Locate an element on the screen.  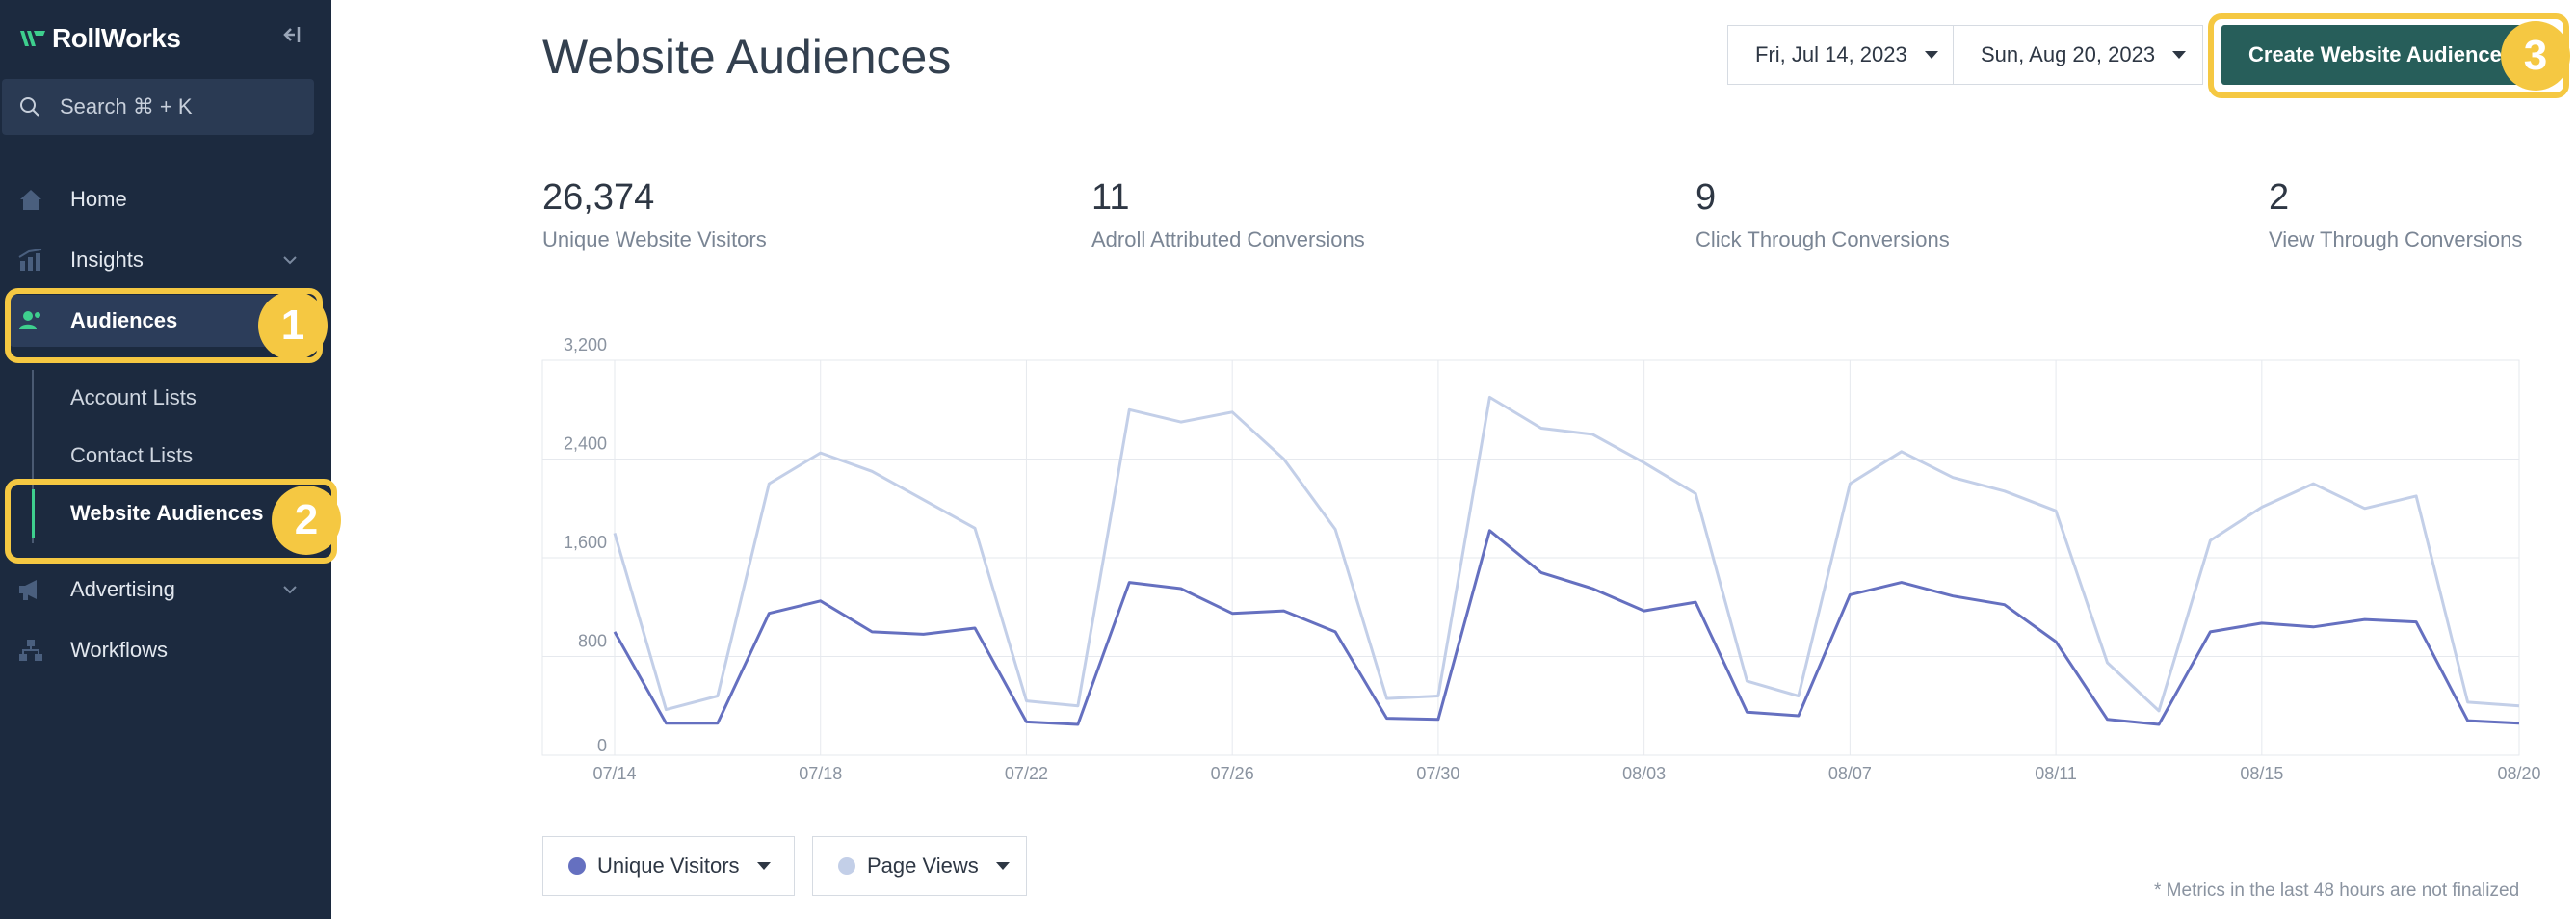
x-tick-label: 07/22 is located at coordinates (1027, 773).